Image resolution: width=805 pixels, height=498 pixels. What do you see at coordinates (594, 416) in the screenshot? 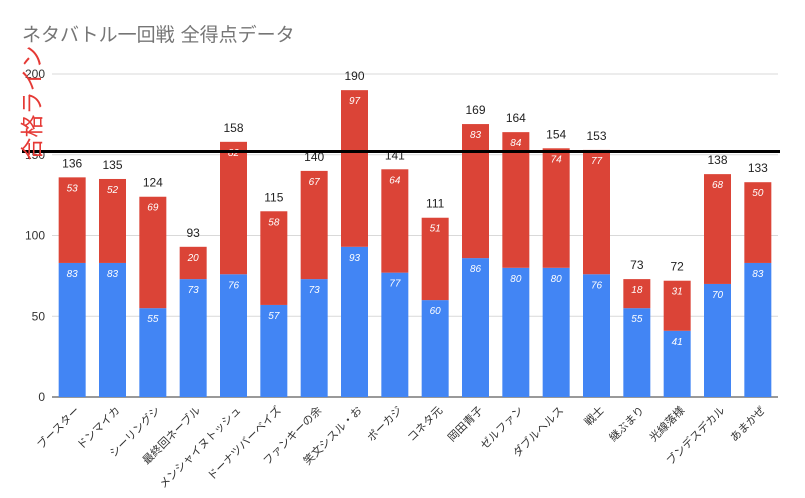
I see `category-label: 戦士` at bounding box center [594, 416].